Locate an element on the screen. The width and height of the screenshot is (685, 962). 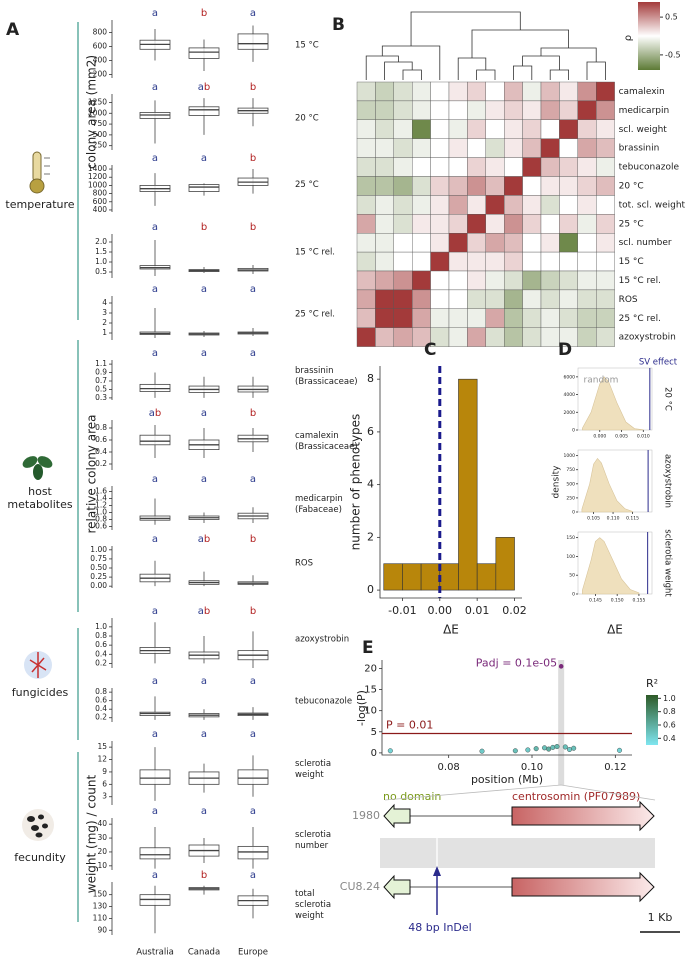
x-tick-label: Canada is located at coordinates (204, 953).